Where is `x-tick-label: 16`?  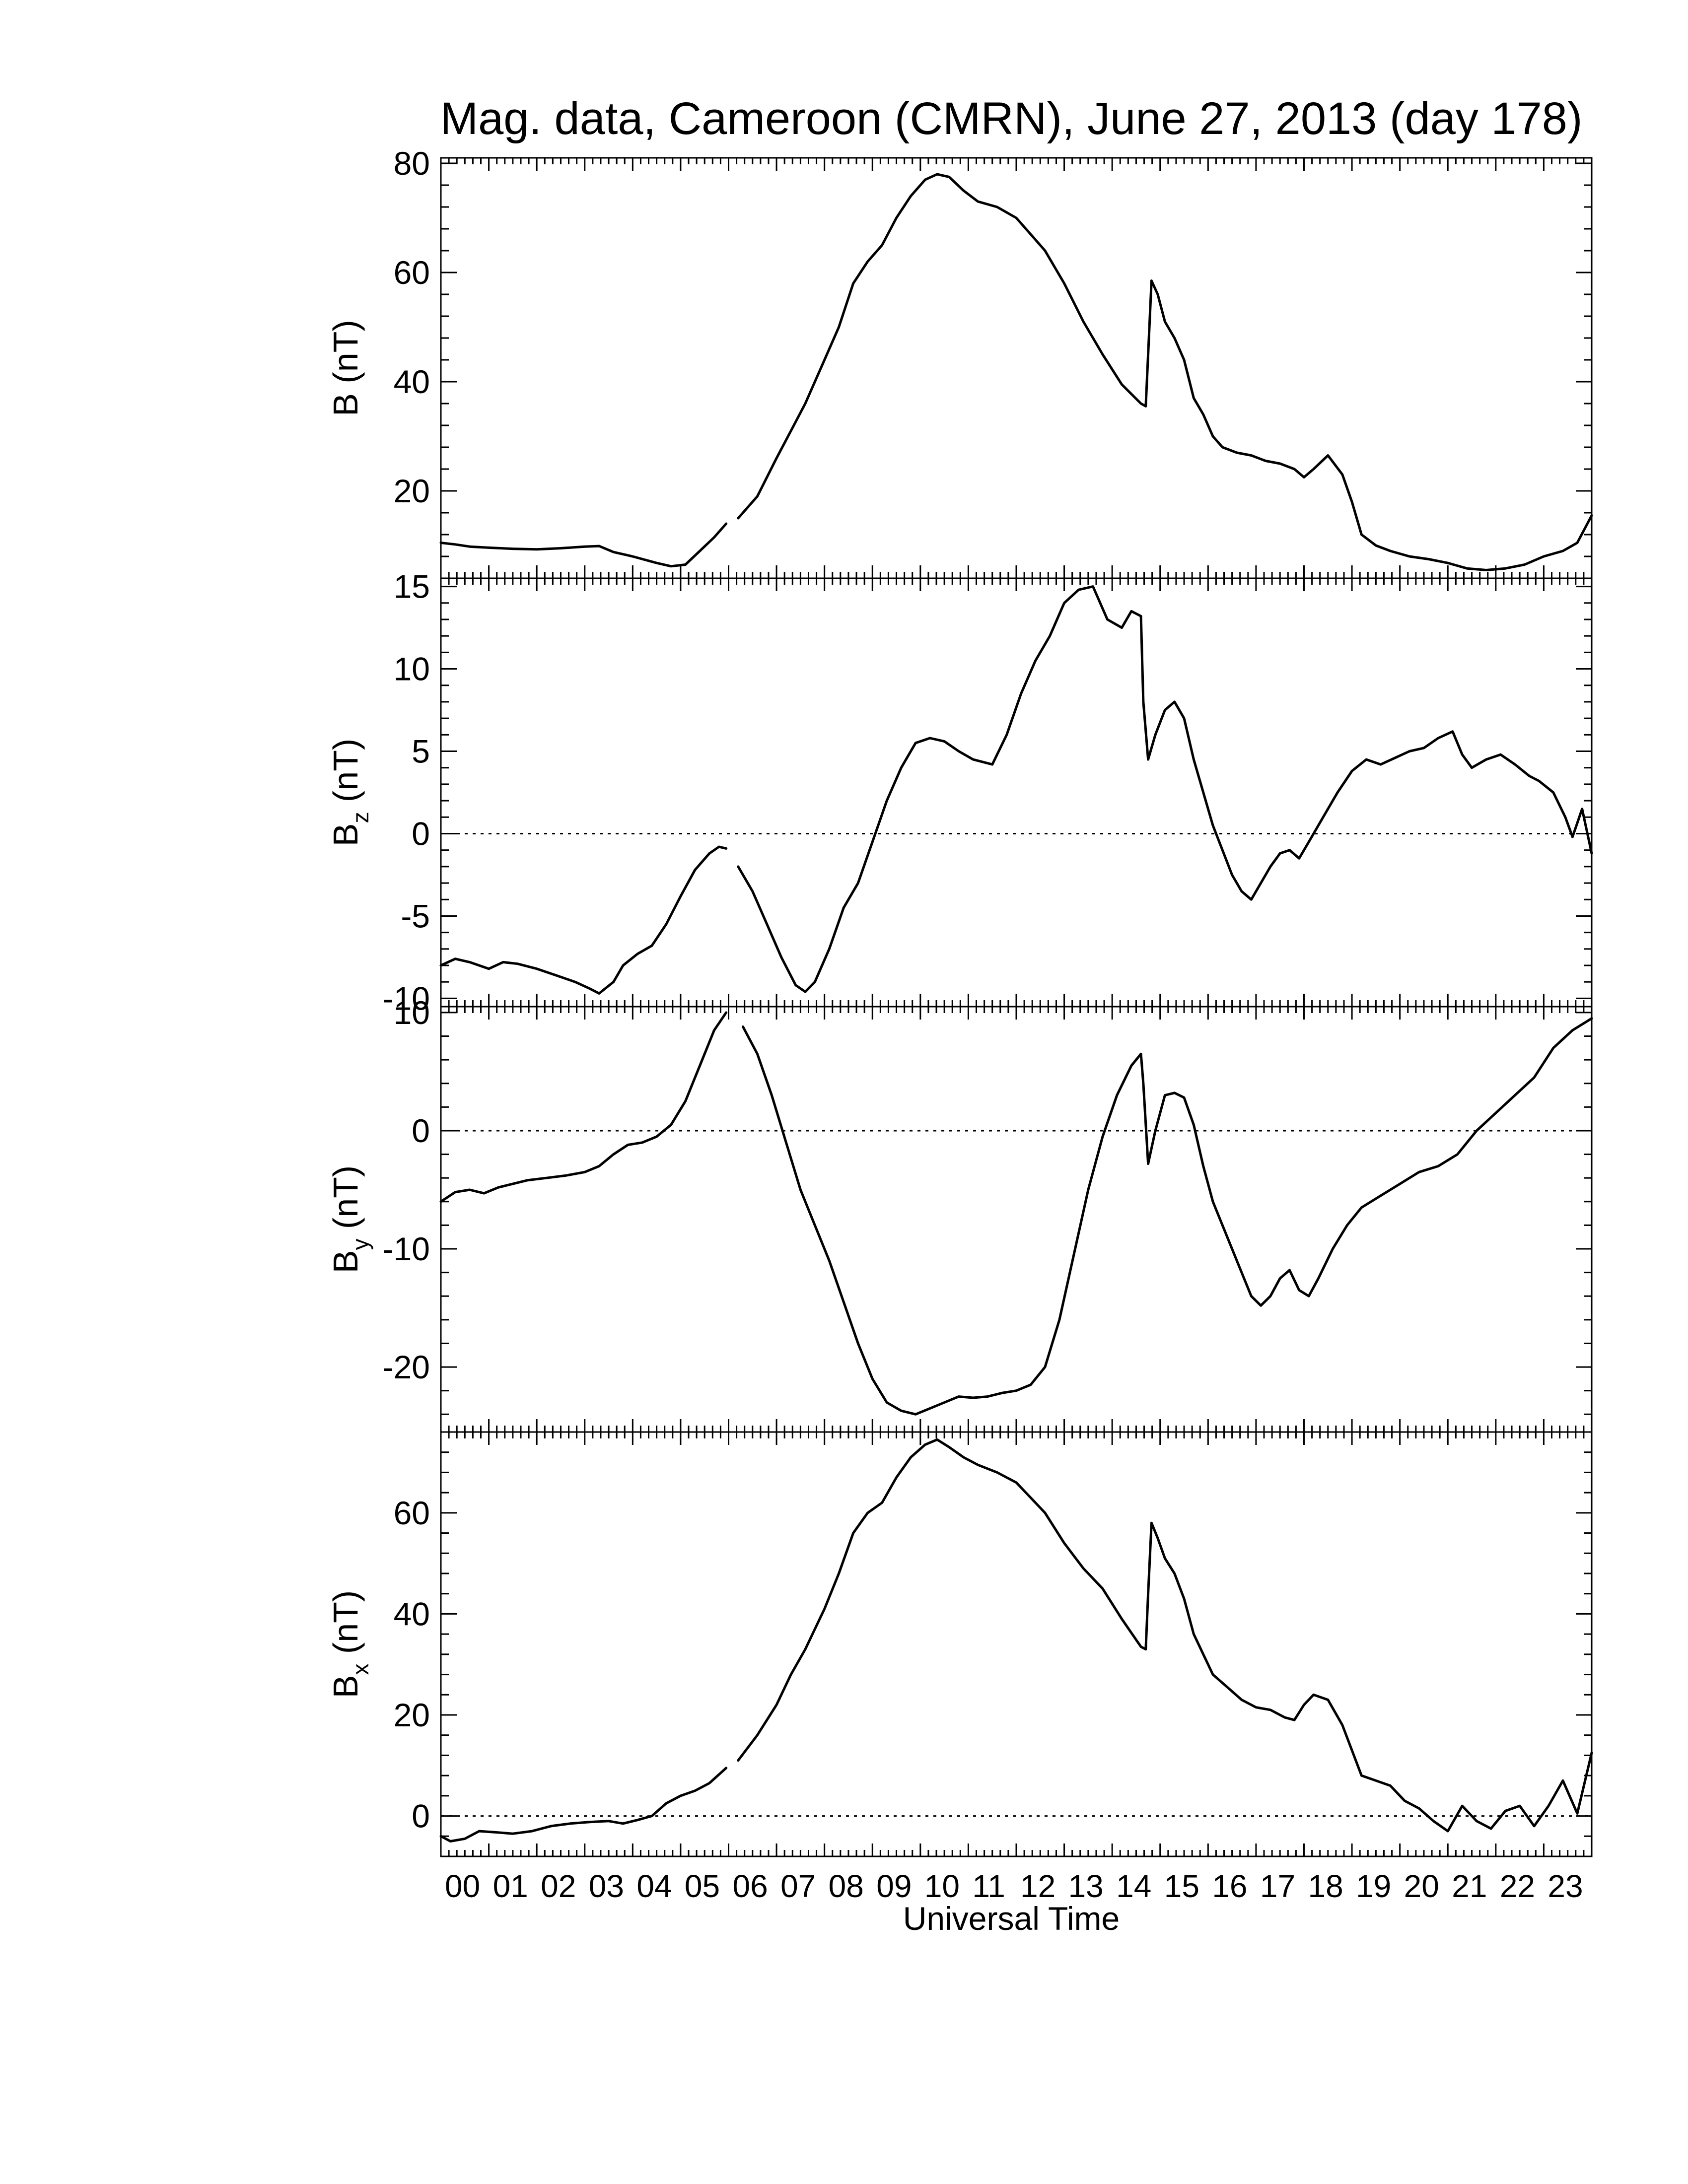
x-tick-label: 16 is located at coordinates (1229, 1886).